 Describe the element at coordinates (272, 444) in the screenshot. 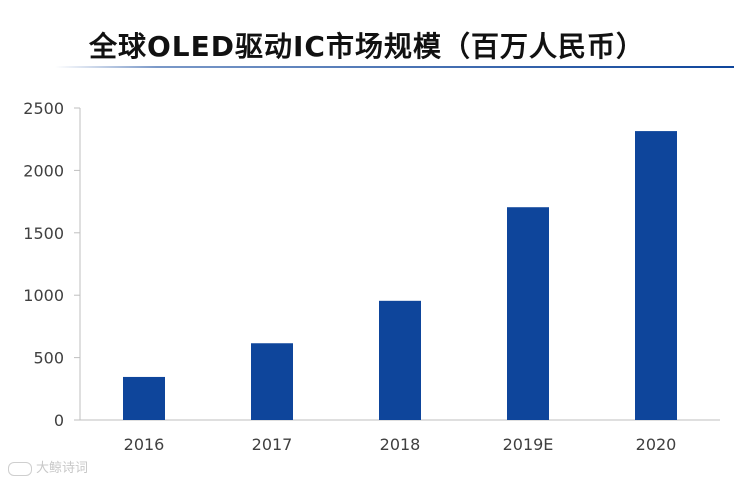

I see `x-tick-label: 2017` at that location.